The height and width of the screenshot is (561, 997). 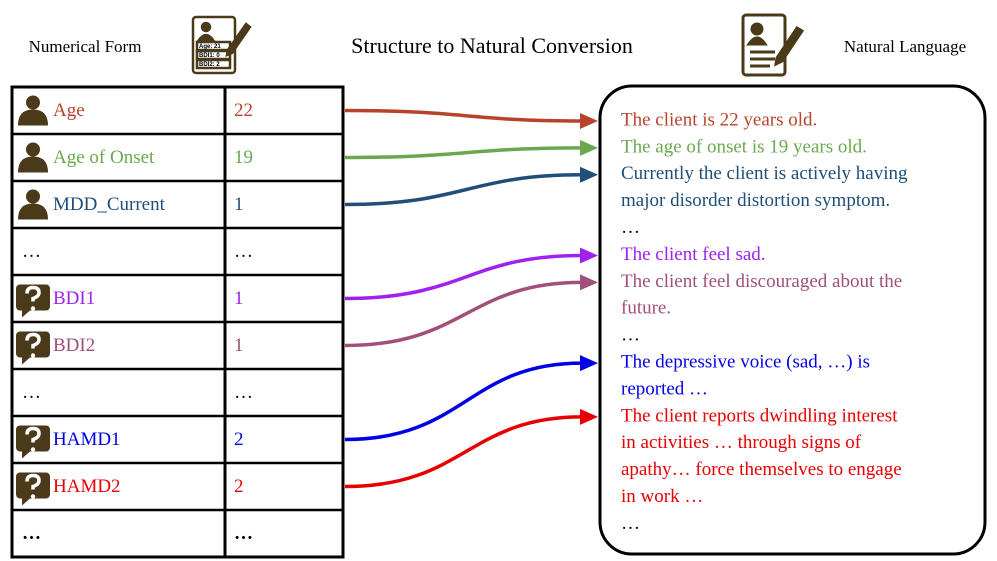 I want to click on left-label: Numerical Form, so click(x=85, y=46).